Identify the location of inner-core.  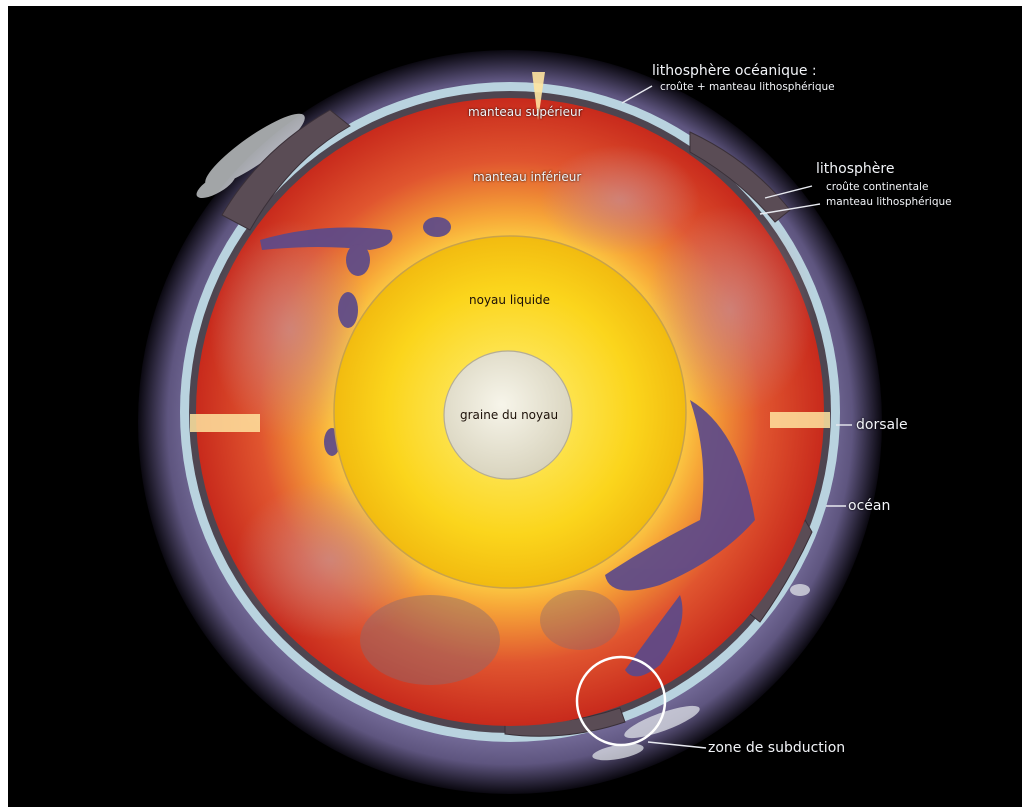
(508, 415).